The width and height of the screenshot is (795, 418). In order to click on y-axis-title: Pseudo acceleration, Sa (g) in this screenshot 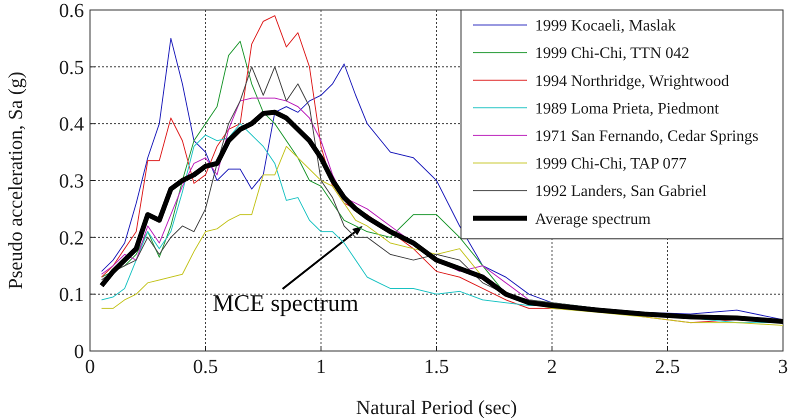, I will do `click(16, 181)`.